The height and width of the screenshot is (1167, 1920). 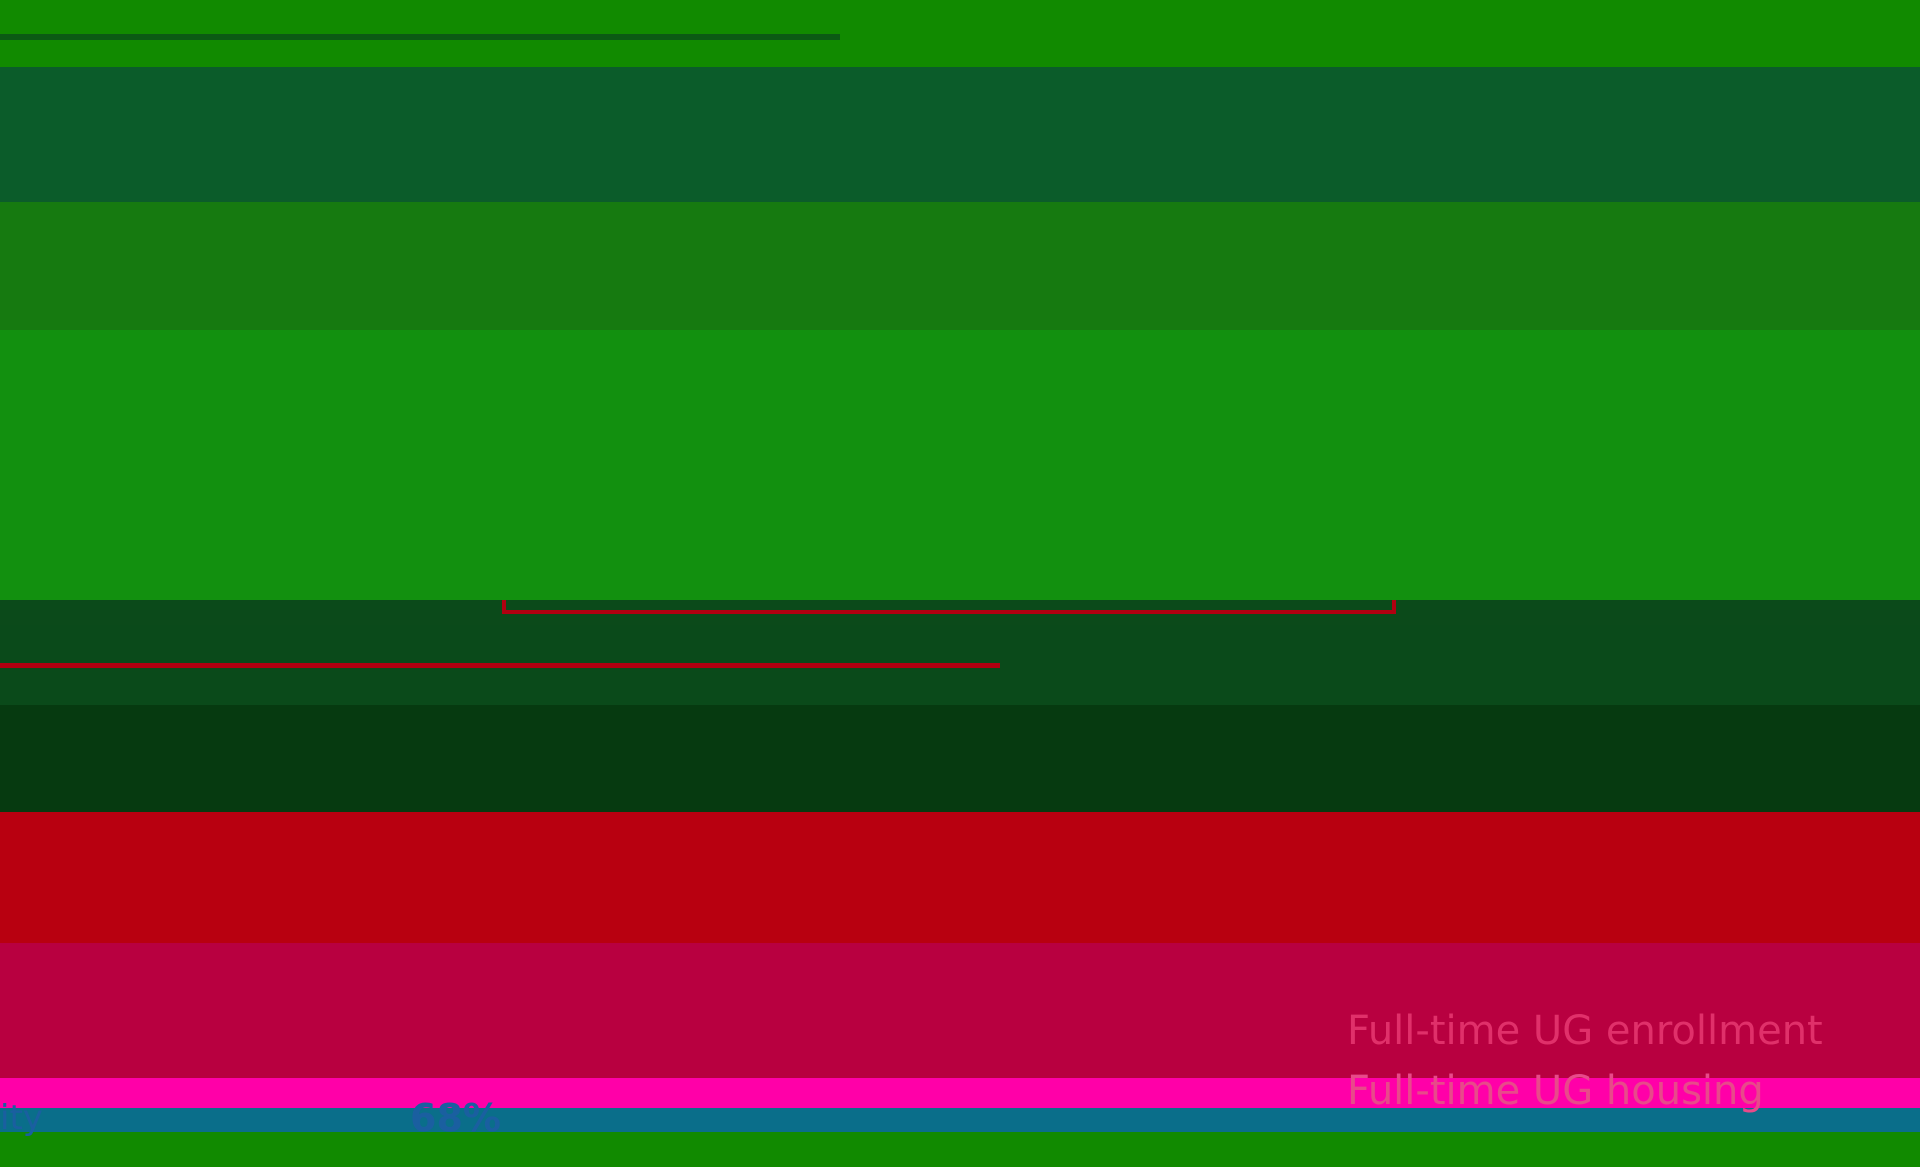 What do you see at coordinates (949, 607) in the screenshot?
I see `red-outline` at bounding box center [949, 607].